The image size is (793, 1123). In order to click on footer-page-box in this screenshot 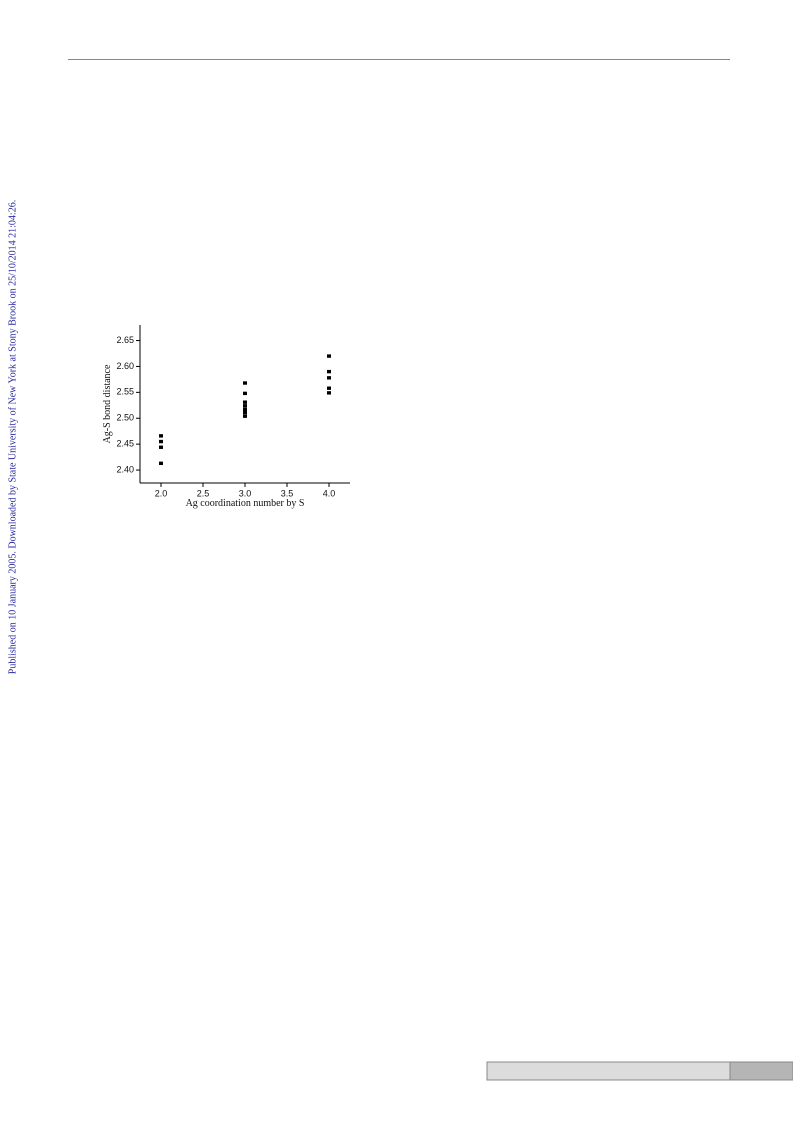, I will do `click(761, 1071)`.